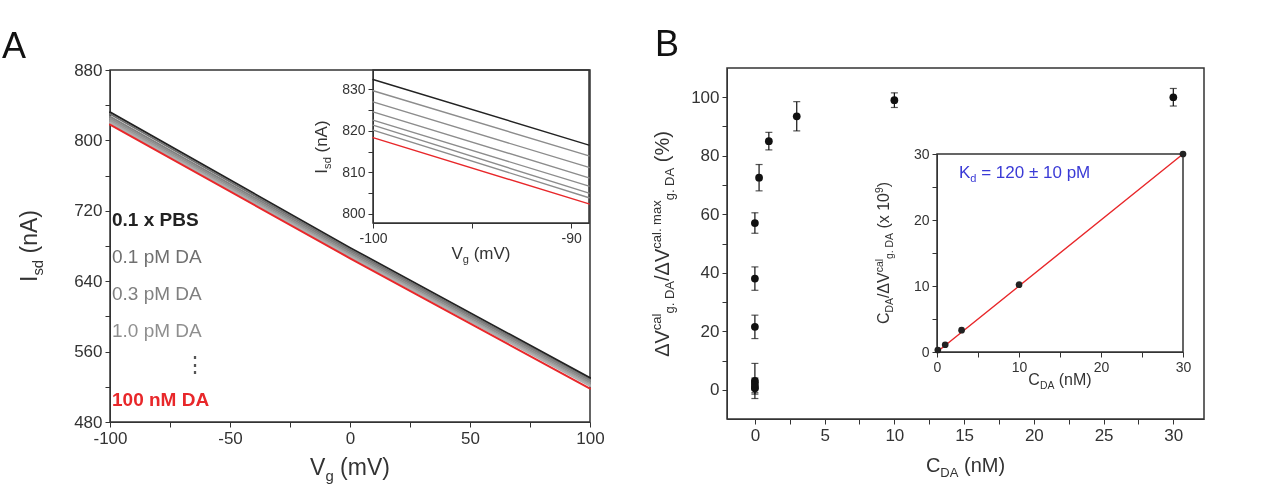 The height and width of the screenshot is (495, 1287). Describe the element at coordinates (157, 294) in the screenshot. I see `text: 0.3 pM DA` at that location.